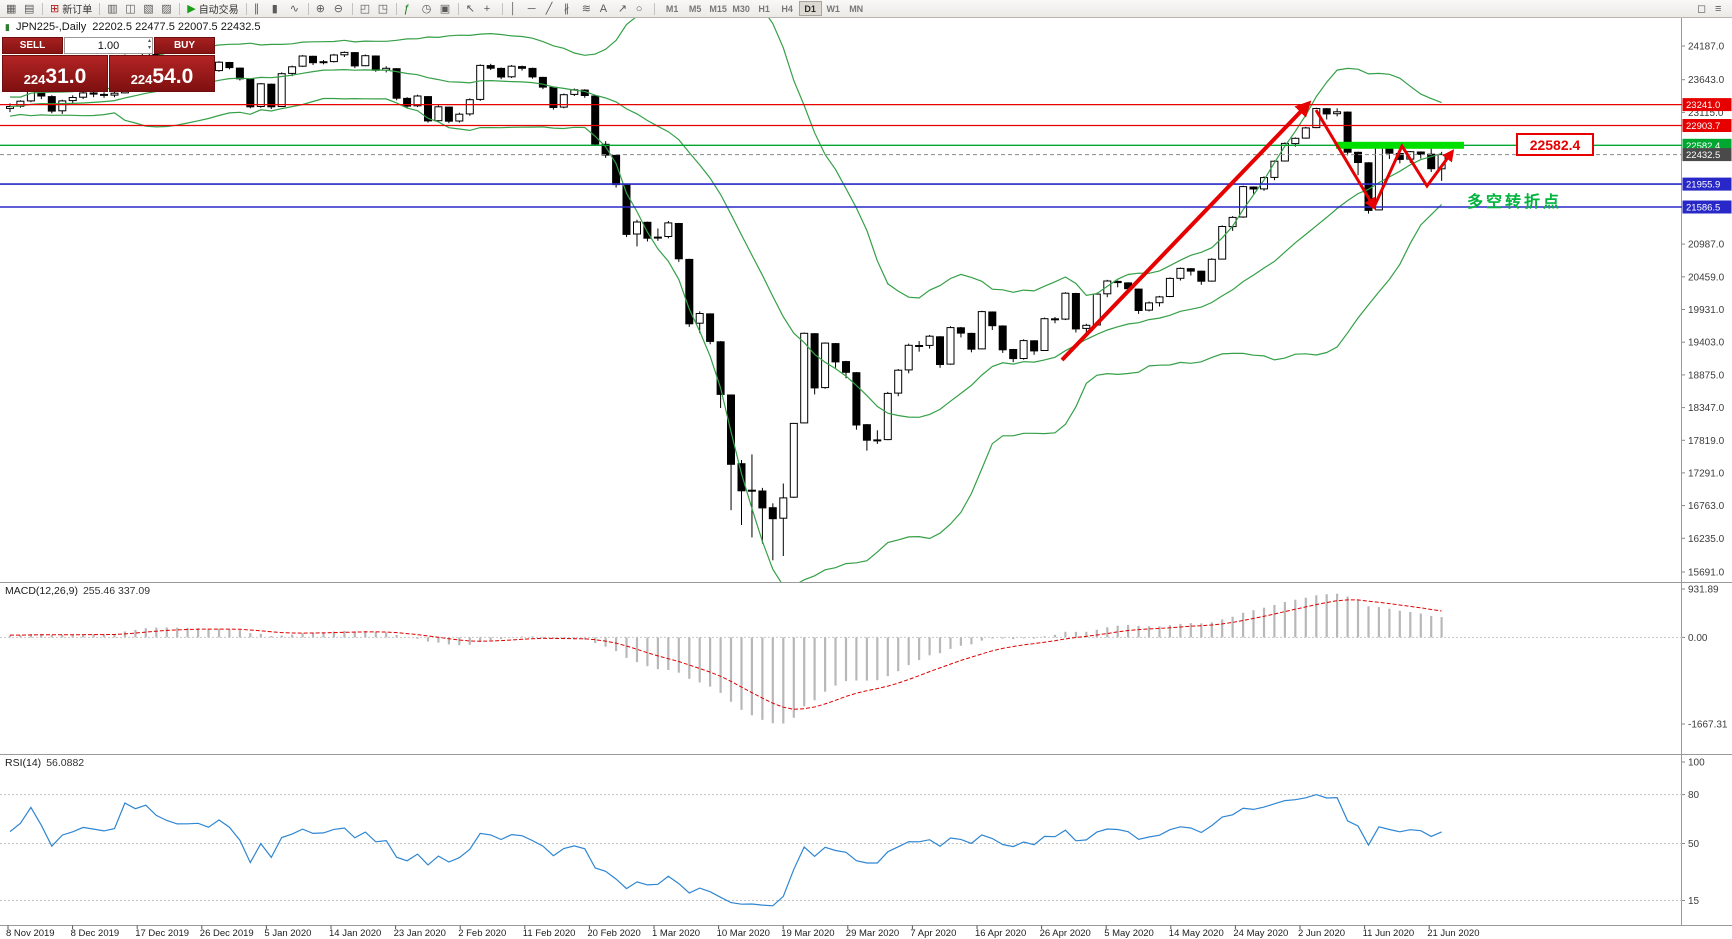  I want to click on arrows-icon: ↗, so click(623, 9).